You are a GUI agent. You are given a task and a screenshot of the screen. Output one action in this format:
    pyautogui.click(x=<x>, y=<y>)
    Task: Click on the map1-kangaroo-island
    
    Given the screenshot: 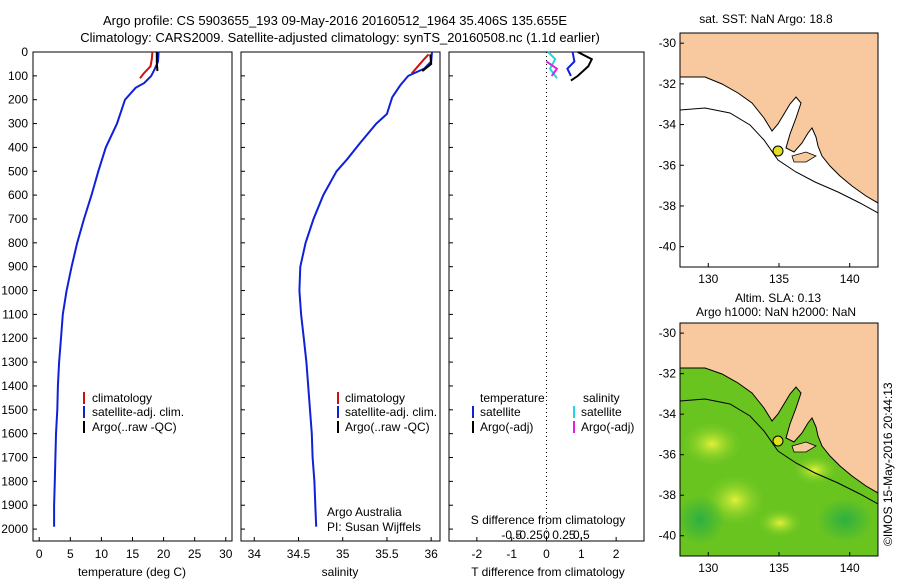 What is the action you would take?
    pyautogui.click(x=804, y=157)
    